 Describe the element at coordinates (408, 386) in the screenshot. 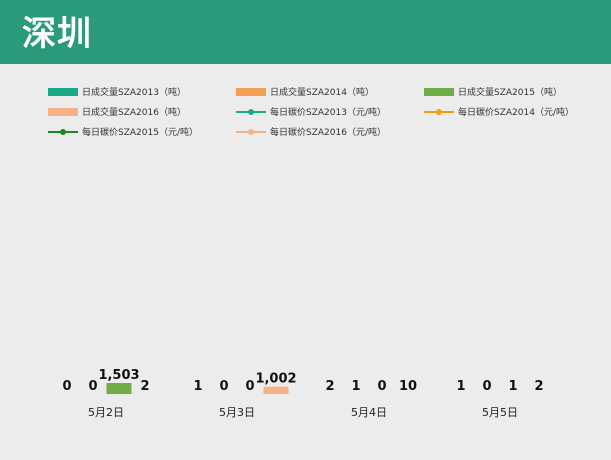

I see `data-label: 10` at that location.